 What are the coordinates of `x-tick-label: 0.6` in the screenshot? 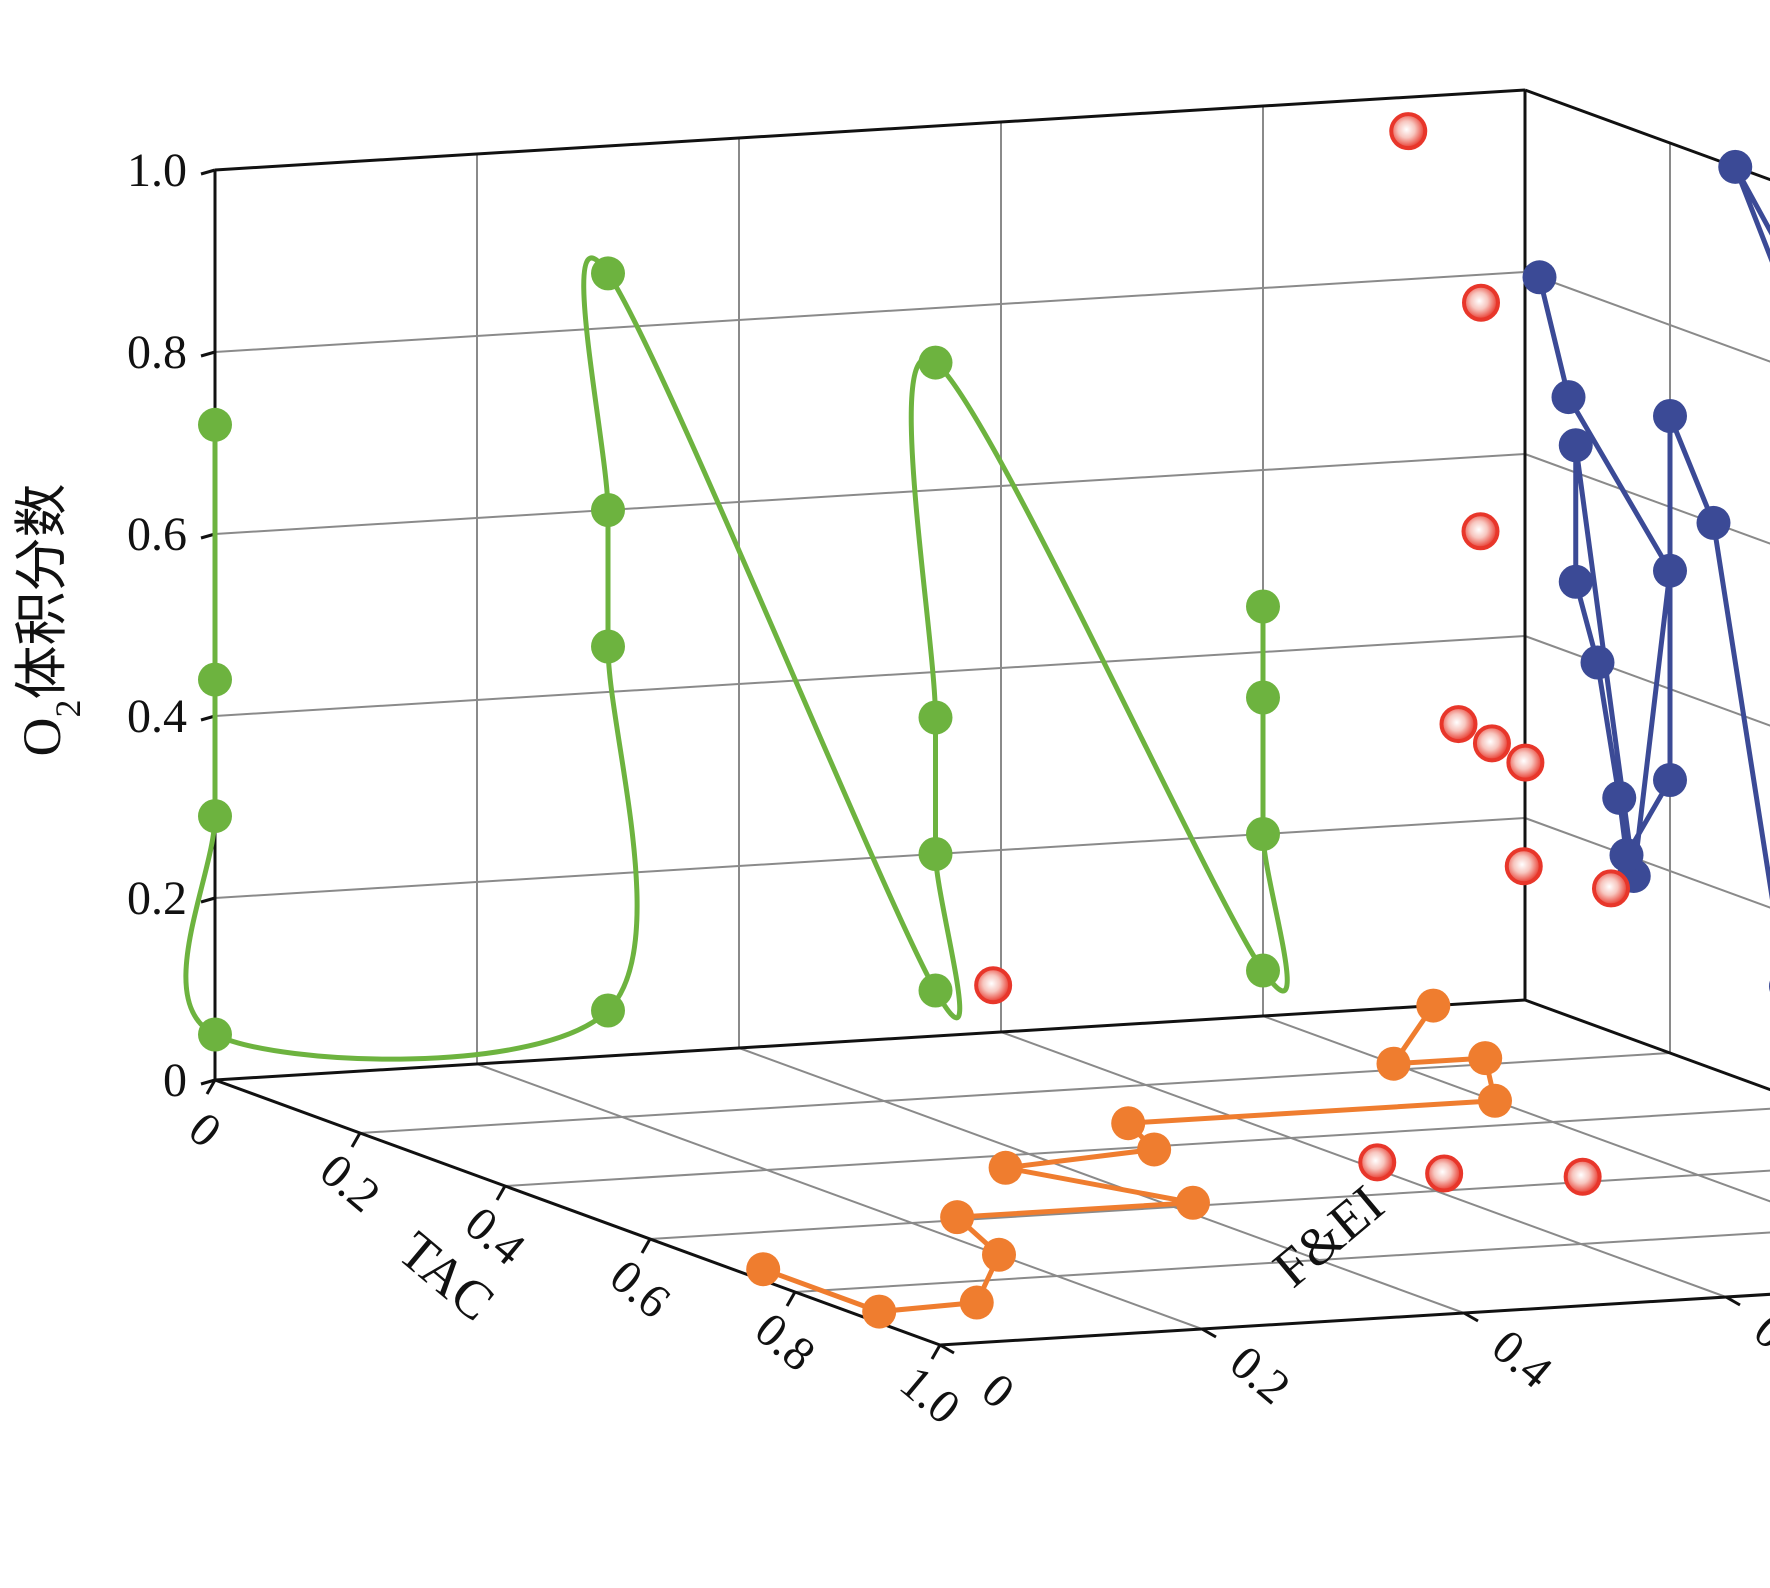 It's located at (640, 1289).